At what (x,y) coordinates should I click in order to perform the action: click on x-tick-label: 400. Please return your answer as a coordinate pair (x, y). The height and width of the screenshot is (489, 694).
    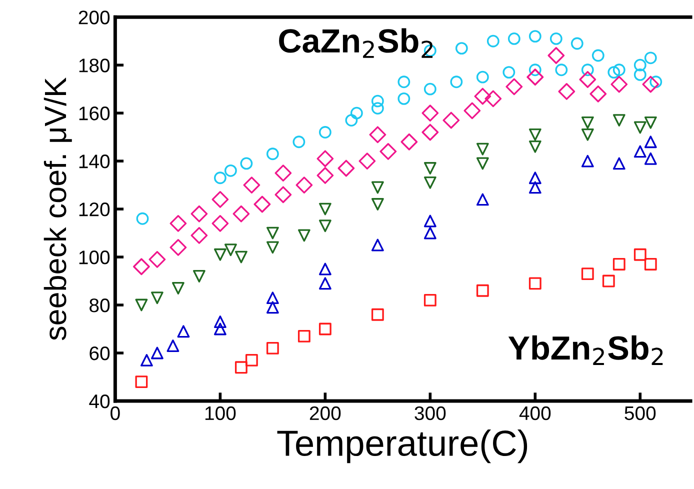
    Looking at the image, I should click on (535, 413).